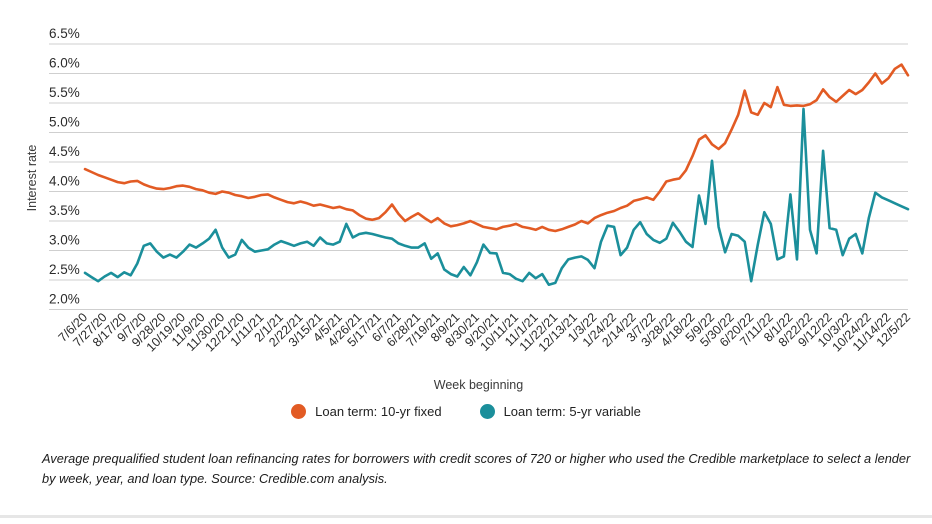 The width and height of the screenshot is (932, 524). I want to click on bottom-divider, so click(466, 516).